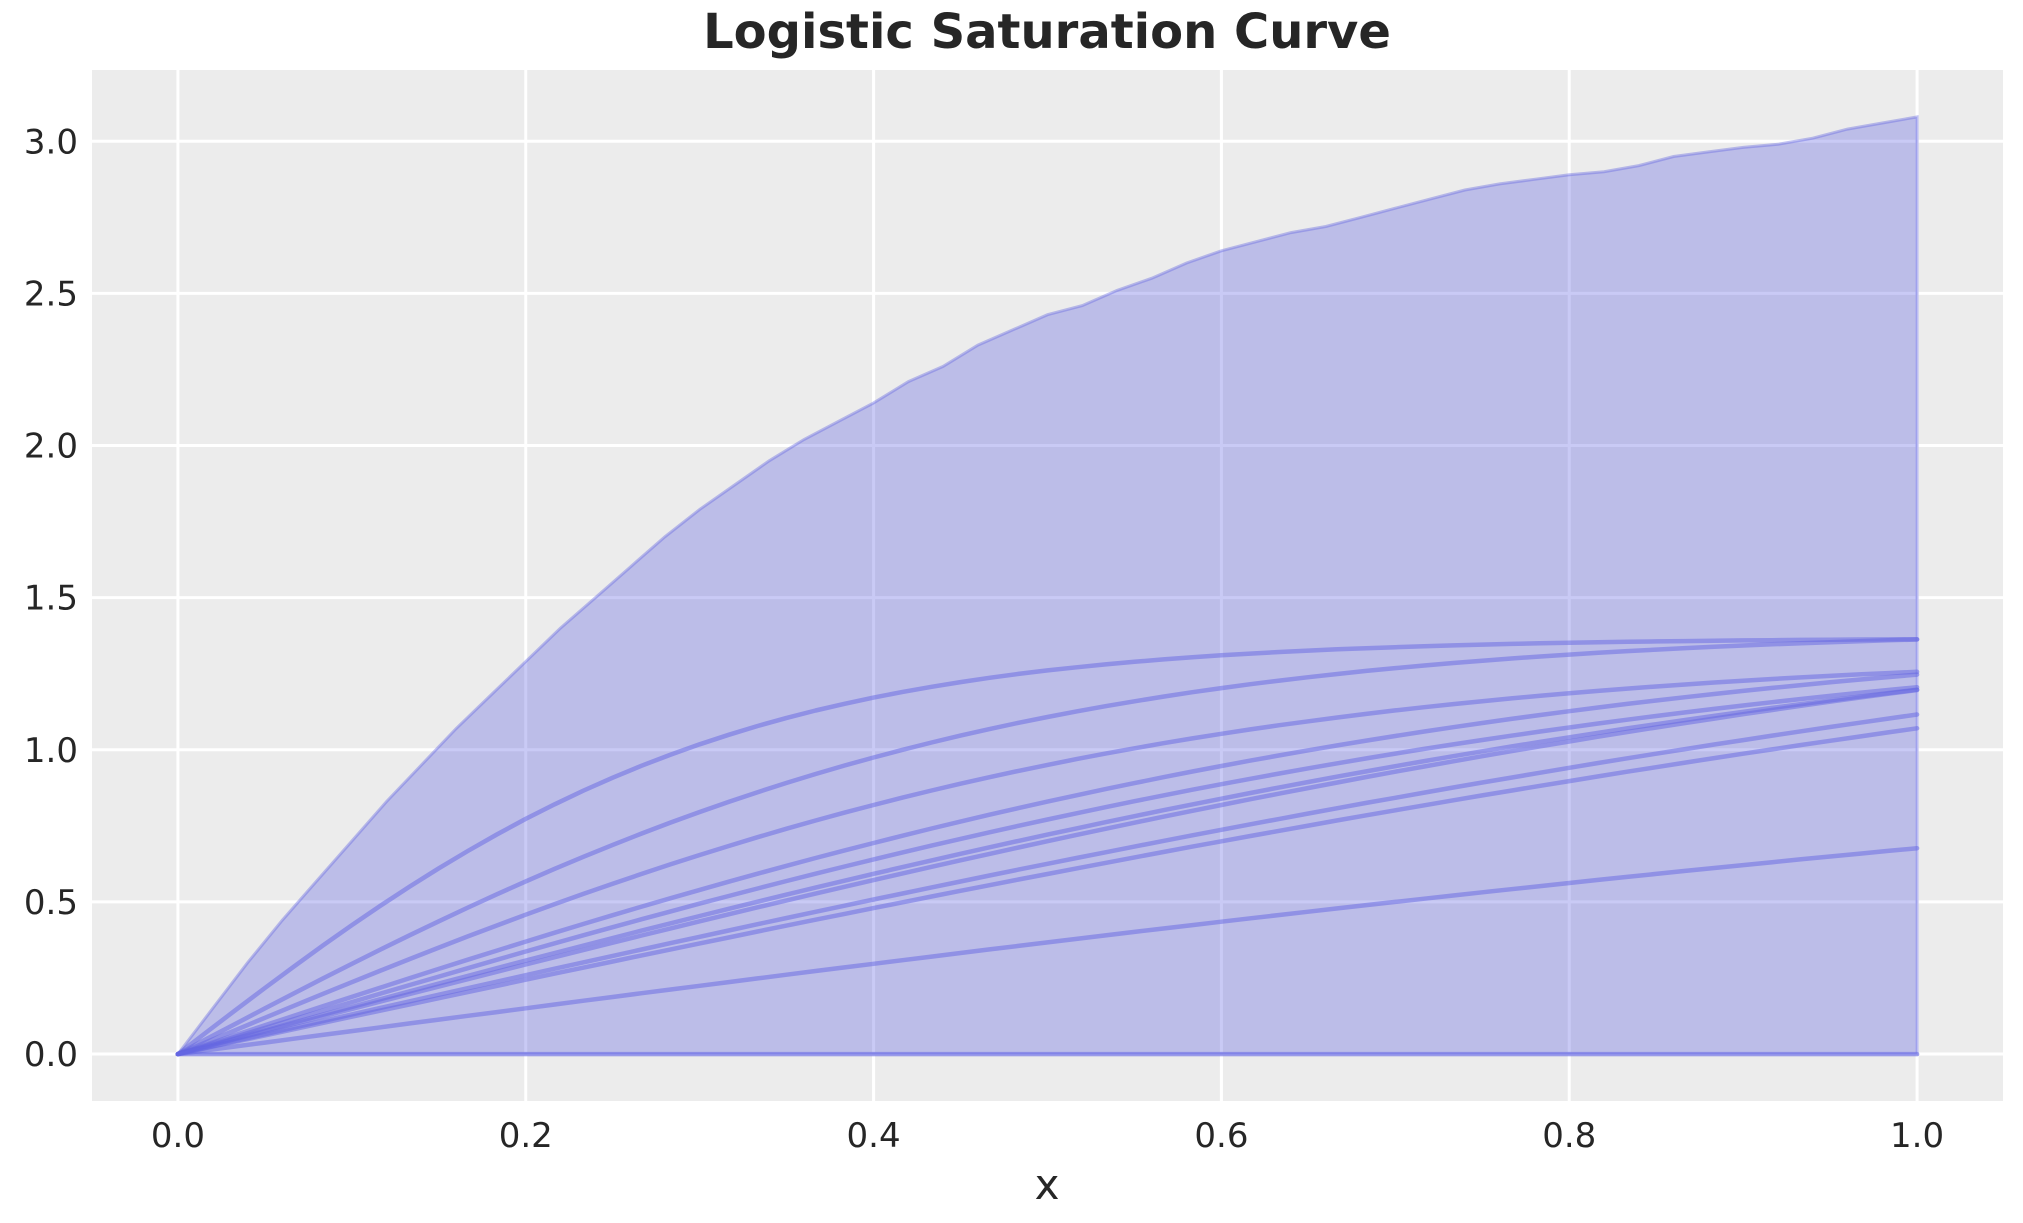  I want to click on x-tick-label: 0.2, so click(526, 1136).